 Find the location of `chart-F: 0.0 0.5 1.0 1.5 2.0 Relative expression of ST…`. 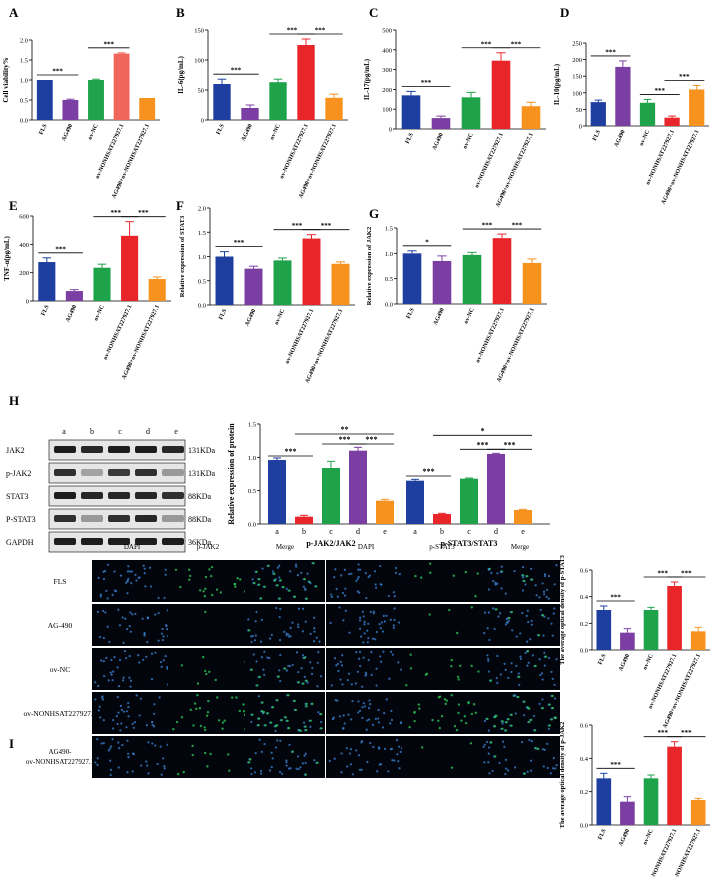

chart-F: 0.0 0.5 1.0 1.5 2.0 Relative expression of ST… is located at coordinates (267, 295).